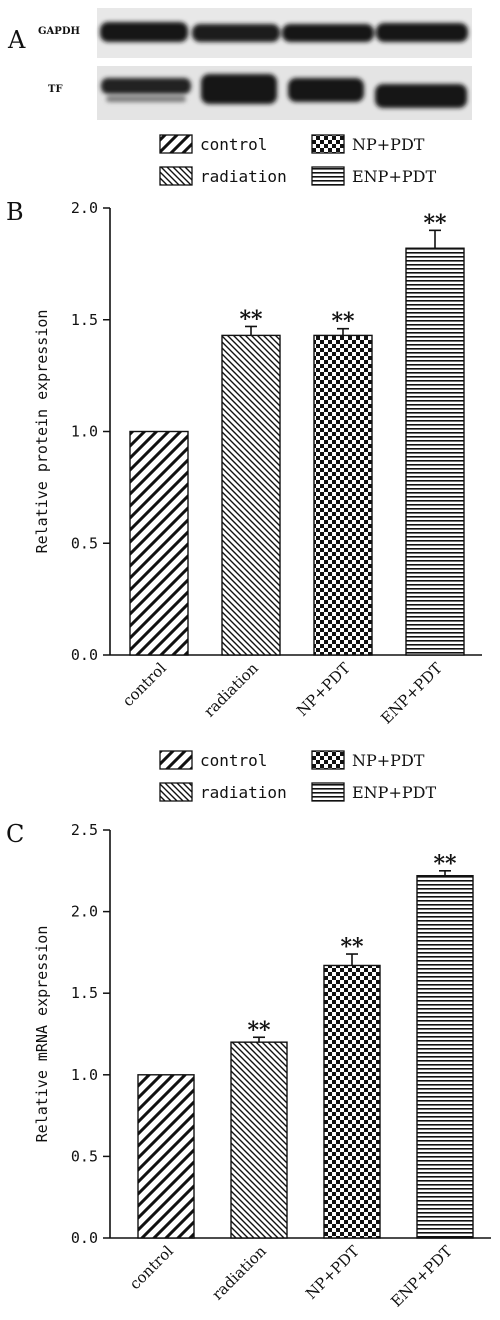 The image size is (500, 1320). Describe the element at coordinates (55, 89) in the screenshot. I see `blot-label-tf: TF` at that location.